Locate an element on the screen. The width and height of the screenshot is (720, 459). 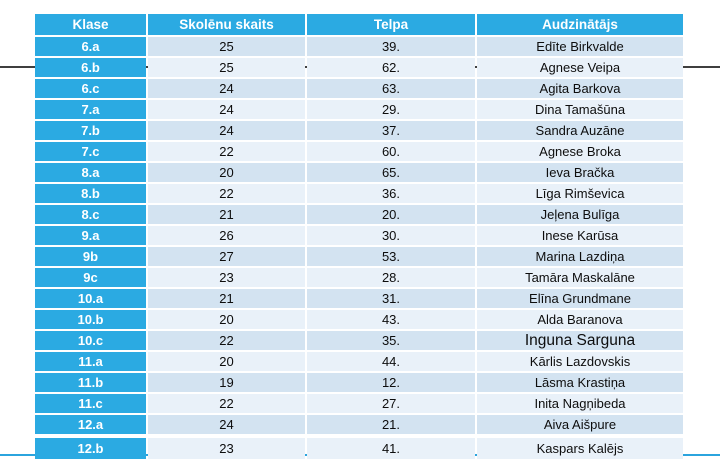
cell-audzinatajs: Agita Barkova is located at coordinates (580, 88).